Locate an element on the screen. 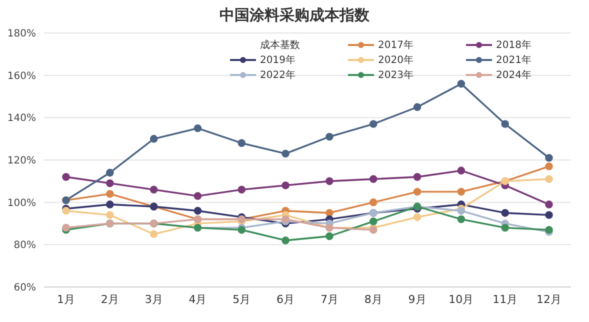 The height and width of the screenshot is (322, 589). legend-label: 2024年 is located at coordinates (514, 75).